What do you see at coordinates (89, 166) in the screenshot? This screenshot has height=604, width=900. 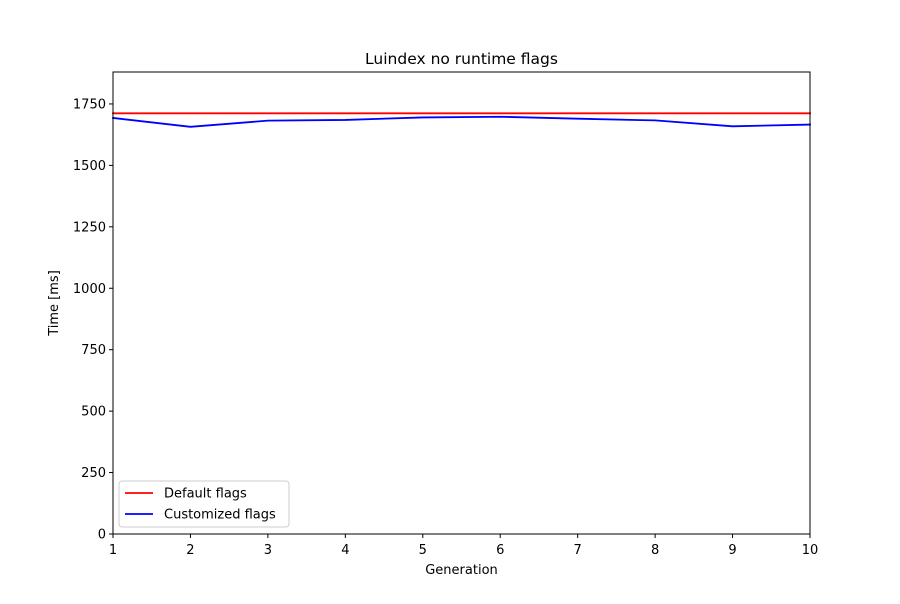 I see `y-tick-label: 1500` at bounding box center [89, 166].